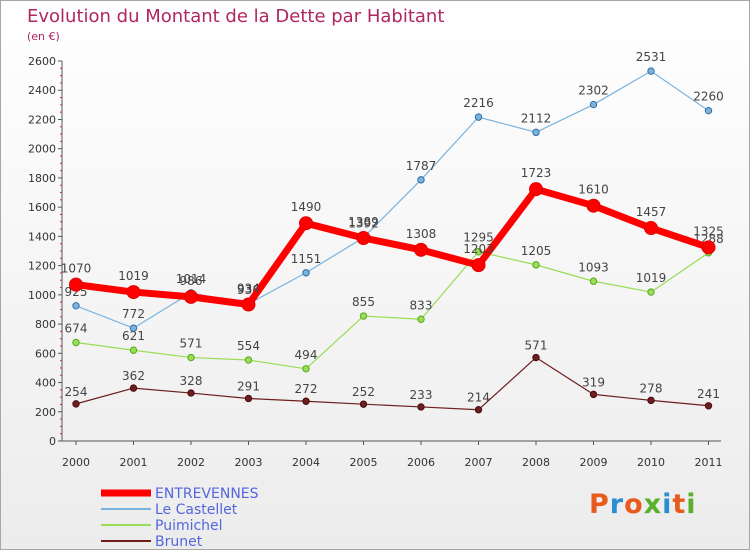 Image resolution: width=750 pixels, height=550 pixels. What do you see at coordinates (478, 238) in the screenshot?
I see `data-label-puimichel: 1295` at bounding box center [478, 238].